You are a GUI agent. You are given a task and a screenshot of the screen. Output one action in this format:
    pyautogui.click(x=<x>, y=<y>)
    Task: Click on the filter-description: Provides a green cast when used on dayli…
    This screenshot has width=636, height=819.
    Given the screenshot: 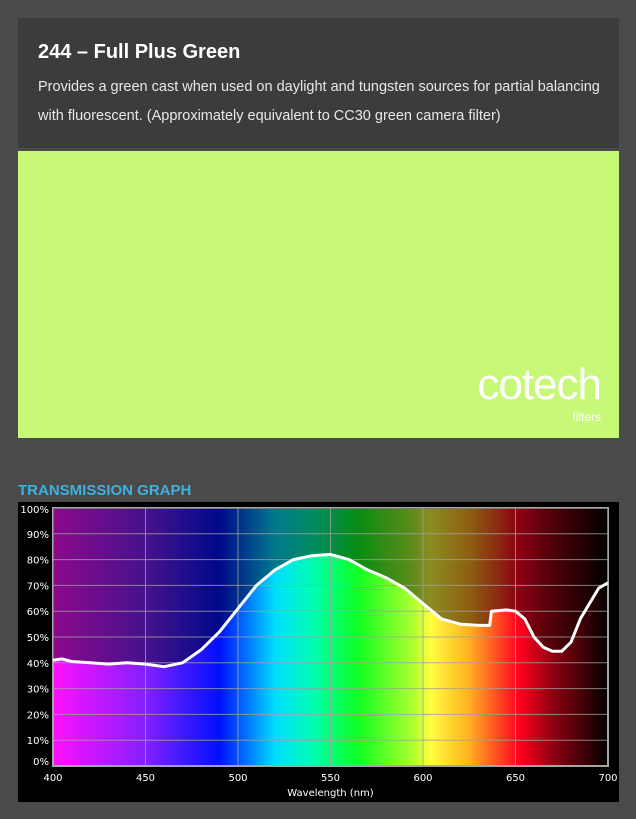 What is the action you would take?
    pyautogui.click(x=319, y=101)
    